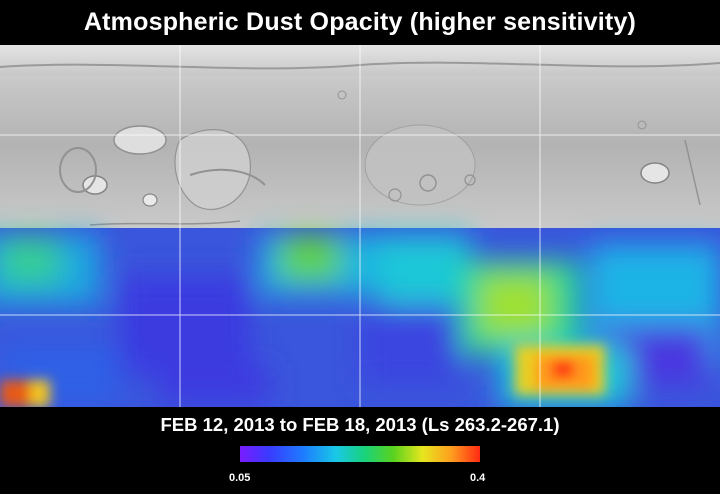 This screenshot has height=494, width=720. What do you see at coordinates (240, 478) in the screenshot?
I see `colorbar-min-label: 0.05` at bounding box center [240, 478].